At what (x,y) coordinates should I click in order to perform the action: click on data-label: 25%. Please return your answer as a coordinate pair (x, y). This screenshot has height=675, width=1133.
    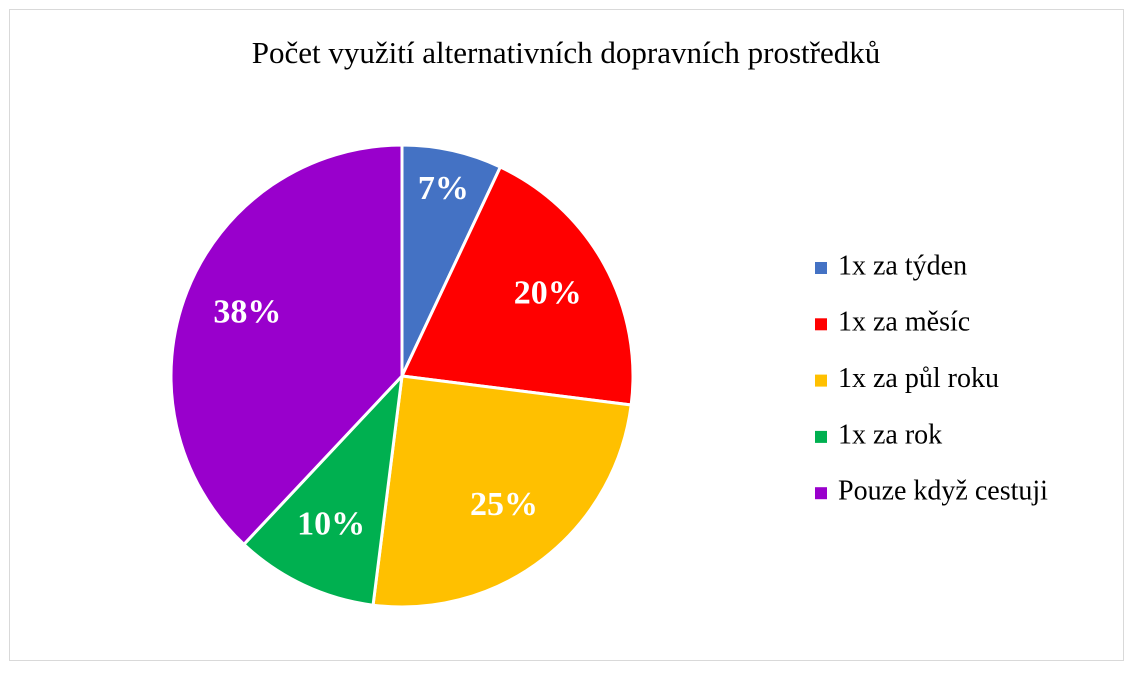
    Looking at the image, I should click on (504, 504).